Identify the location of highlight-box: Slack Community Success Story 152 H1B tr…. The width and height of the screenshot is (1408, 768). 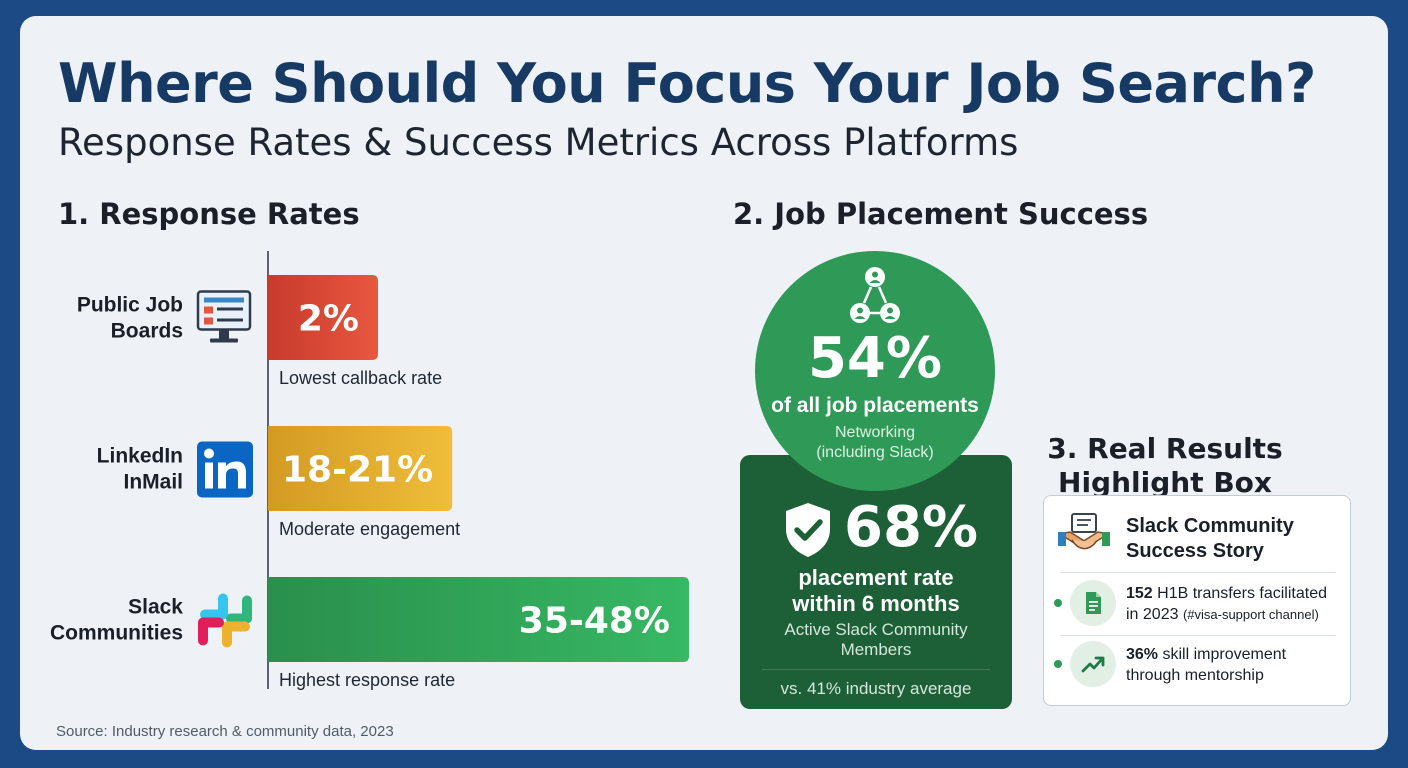
(1197, 600).